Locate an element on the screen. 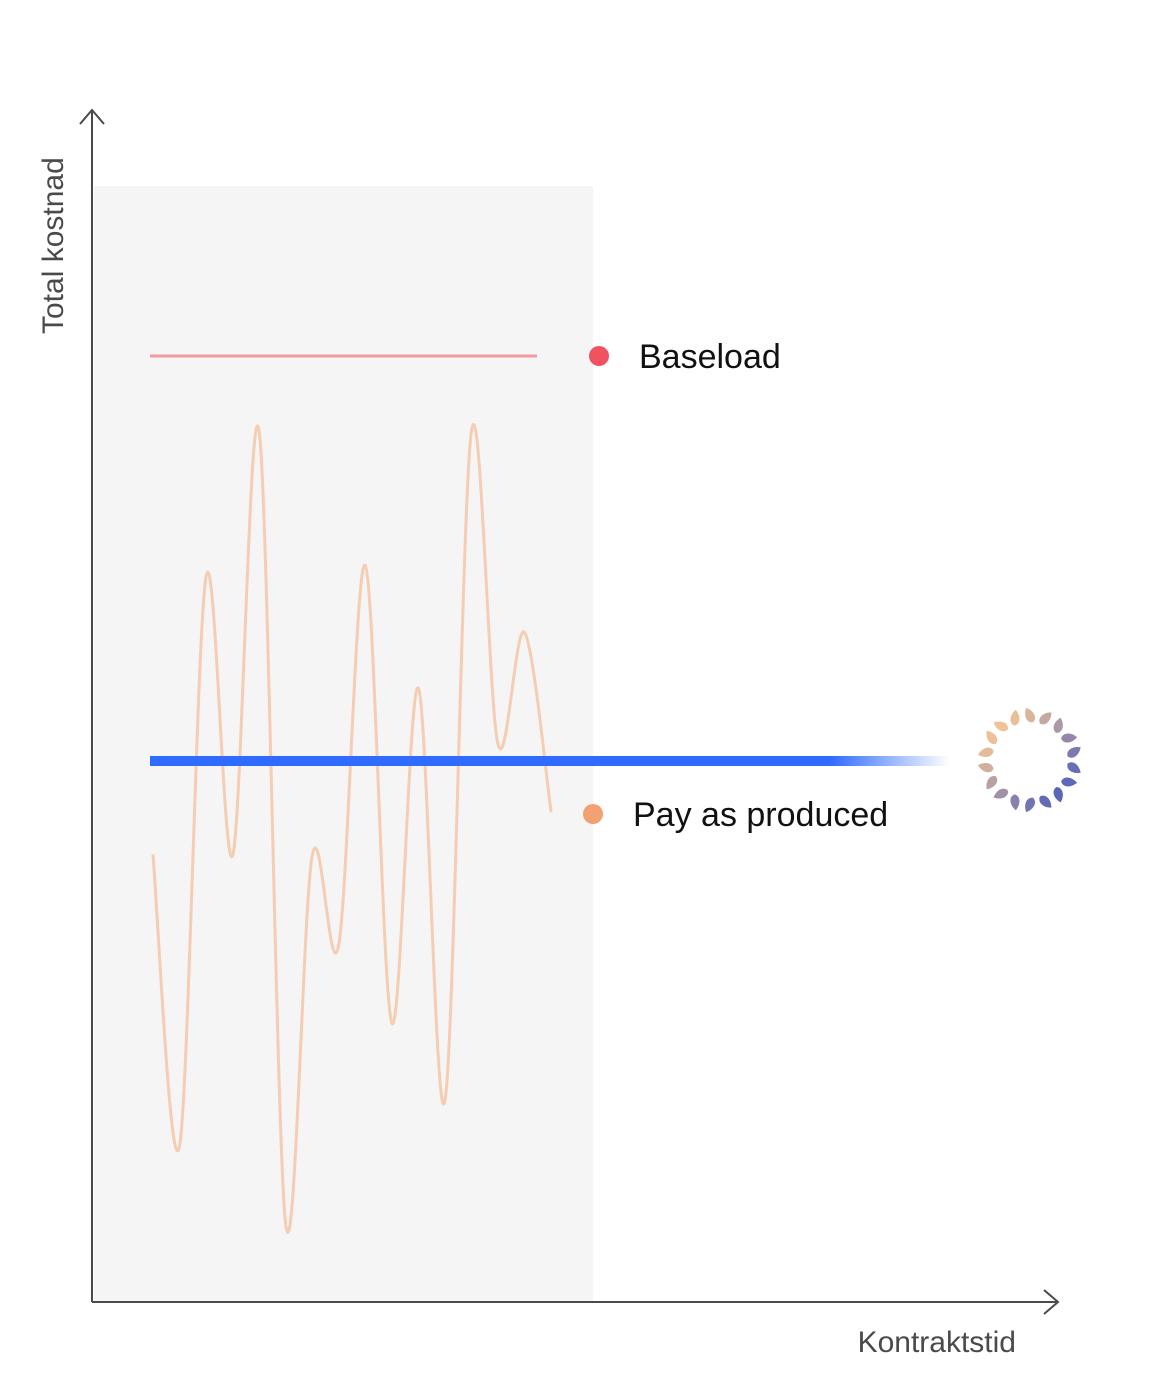  y-axis-arrow is located at coordinates (92, 116).